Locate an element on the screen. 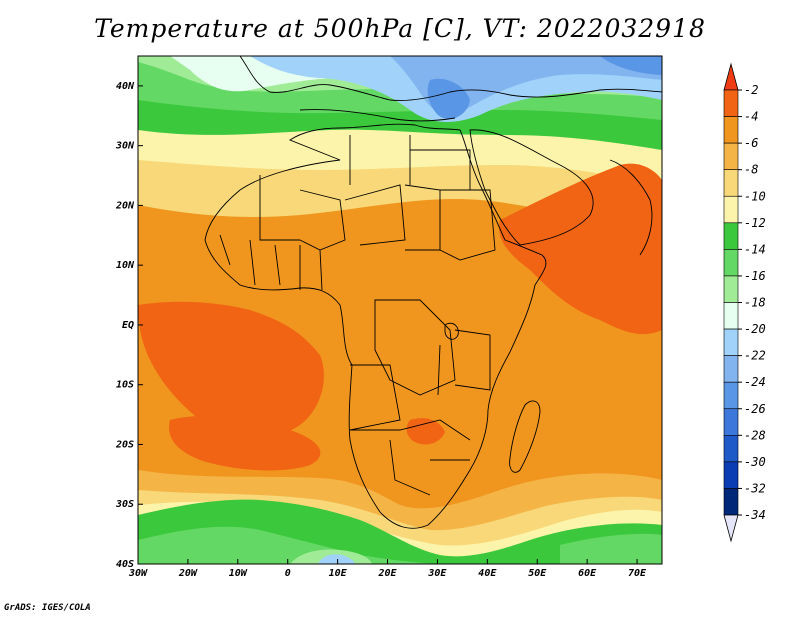 The width and height of the screenshot is (800, 618). warm-spot is located at coordinates (580, 245).